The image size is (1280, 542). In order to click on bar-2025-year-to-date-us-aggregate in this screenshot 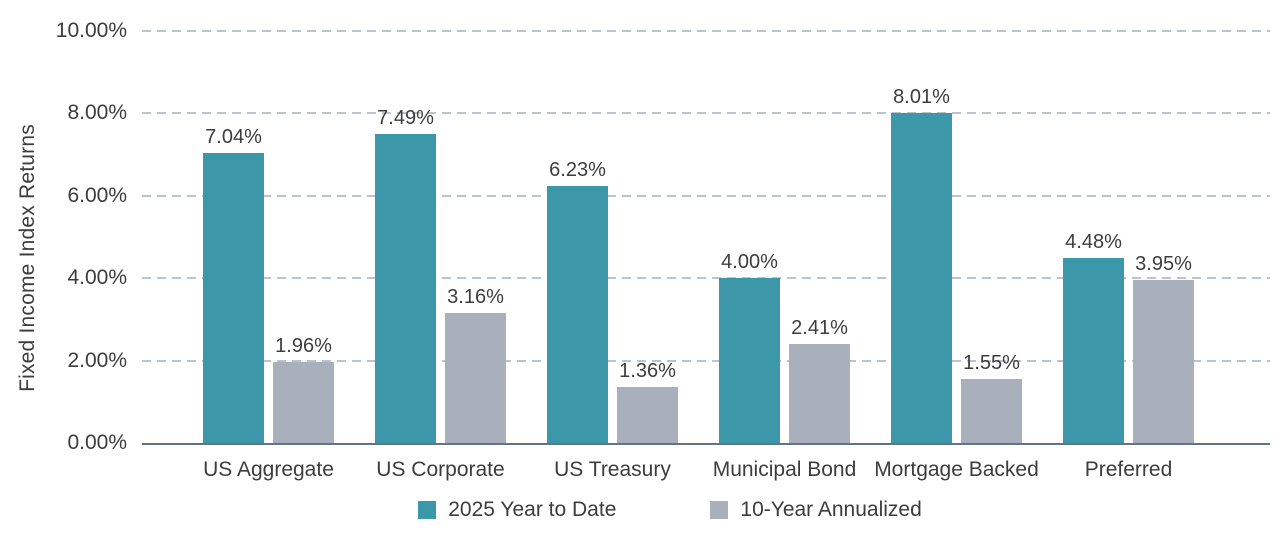, I will do `click(233, 298)`.